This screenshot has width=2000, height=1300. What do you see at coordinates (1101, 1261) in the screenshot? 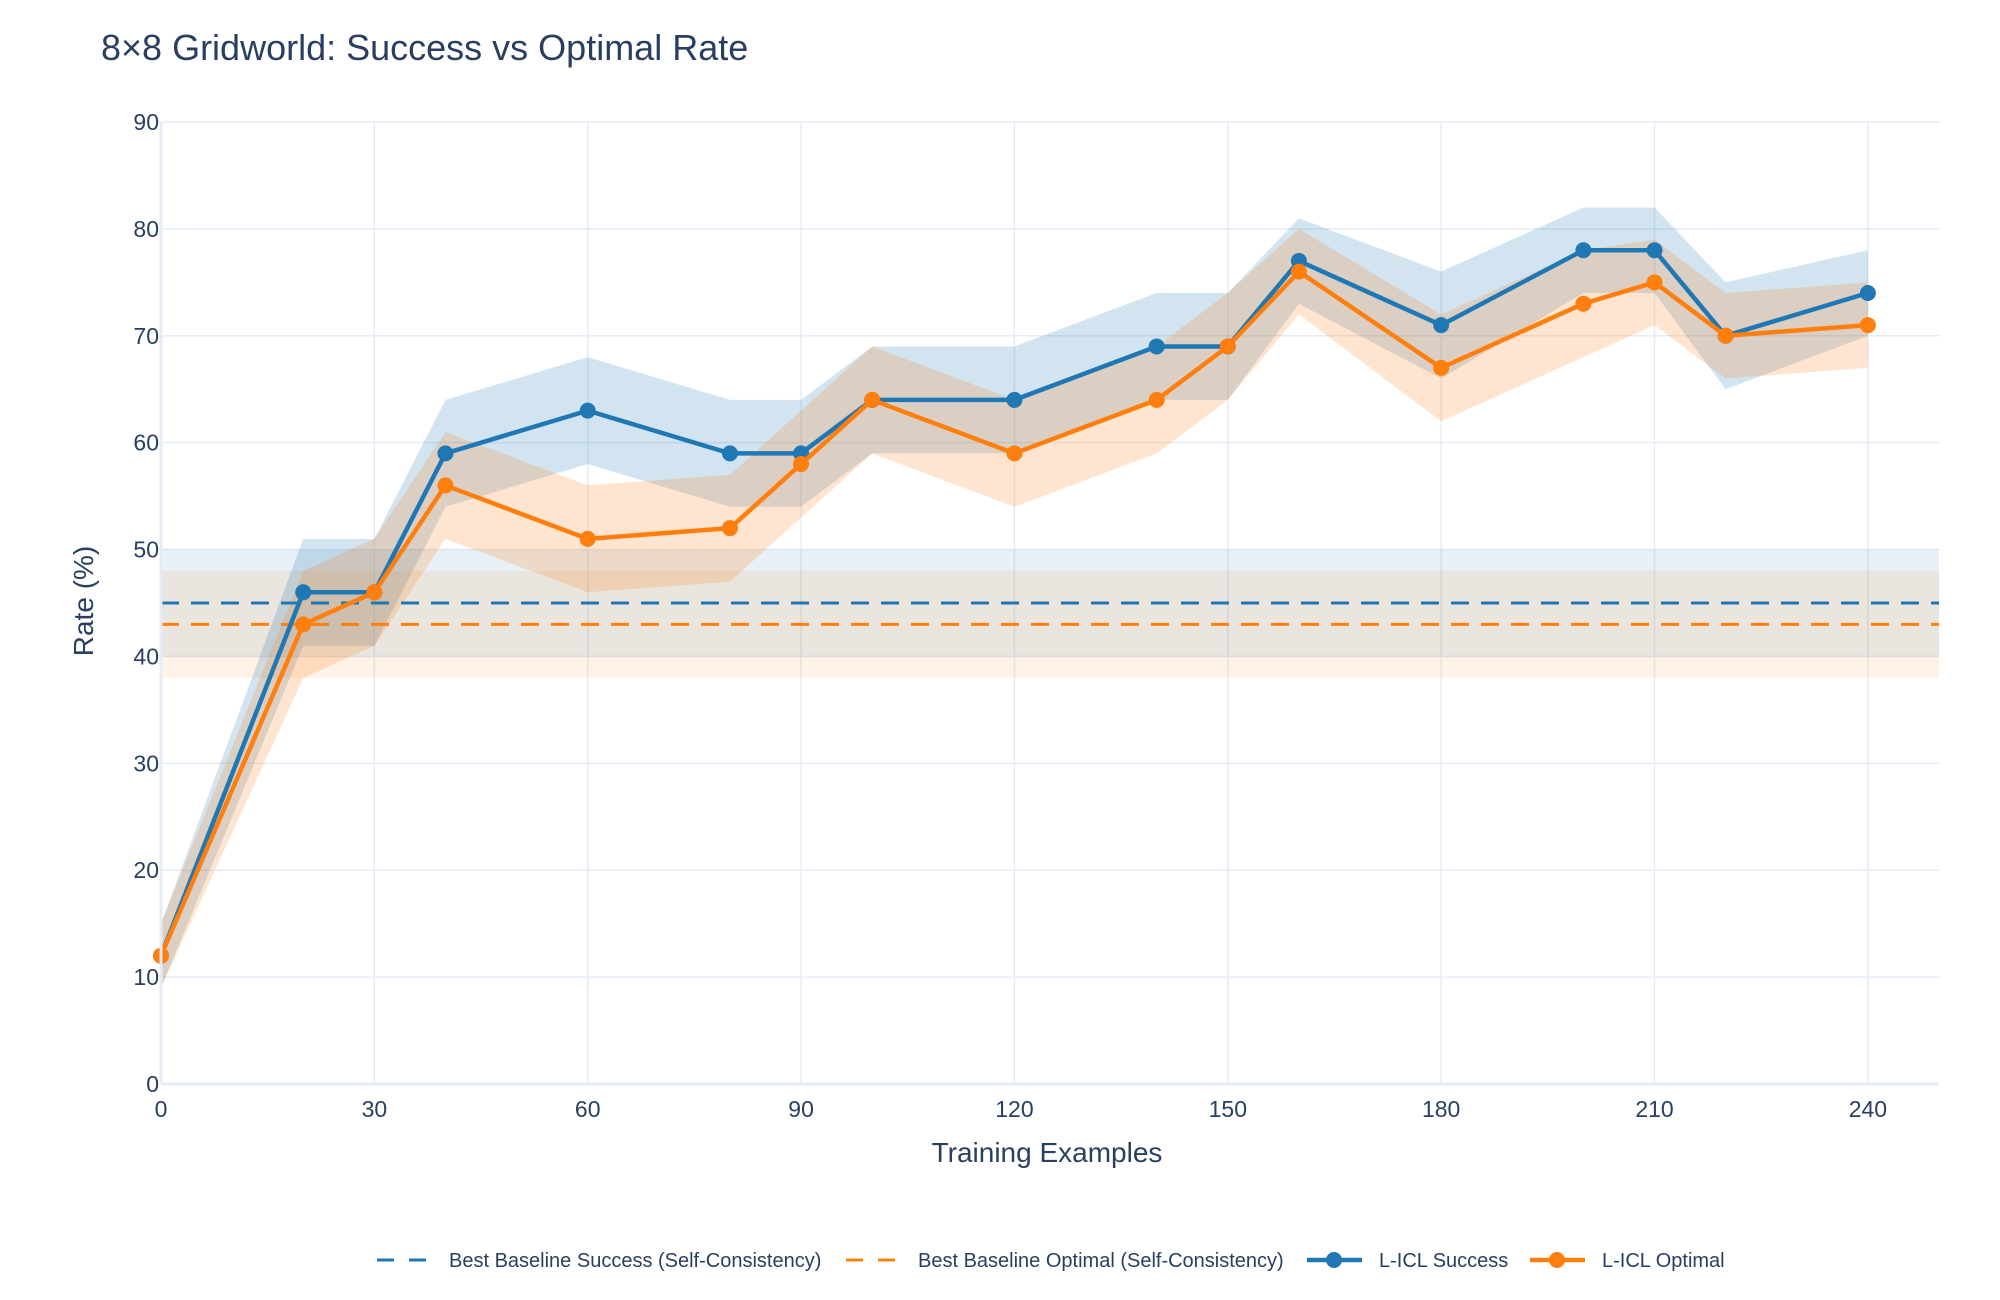
I see `legend-label: Best Baseline Optimal (Self-Consistency)` at bounding box center [1101, 1261].